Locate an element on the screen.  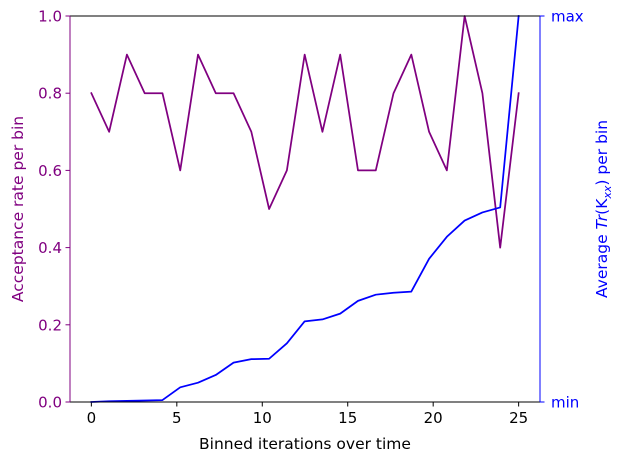
left-y-tick-label: 0.0 is located at coordinates (50, 403).